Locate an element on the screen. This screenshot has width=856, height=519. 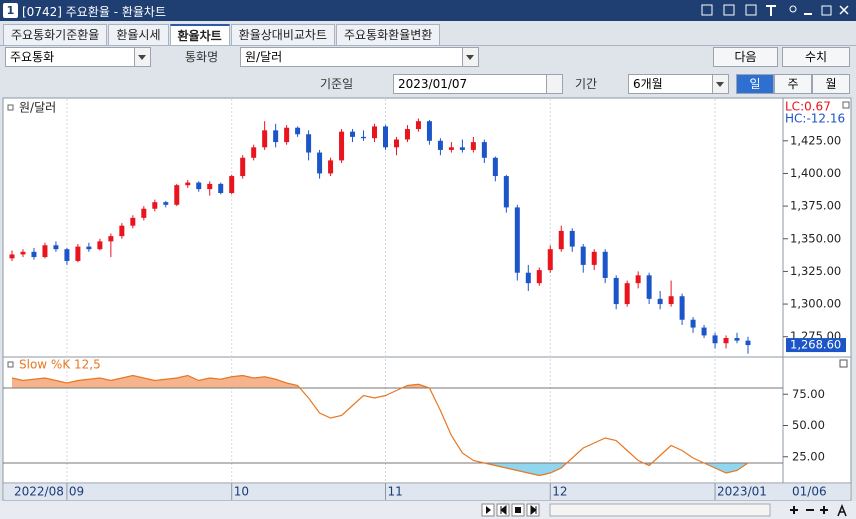
tab: 주요통화환율변환 is located at coordinates (388, 34).